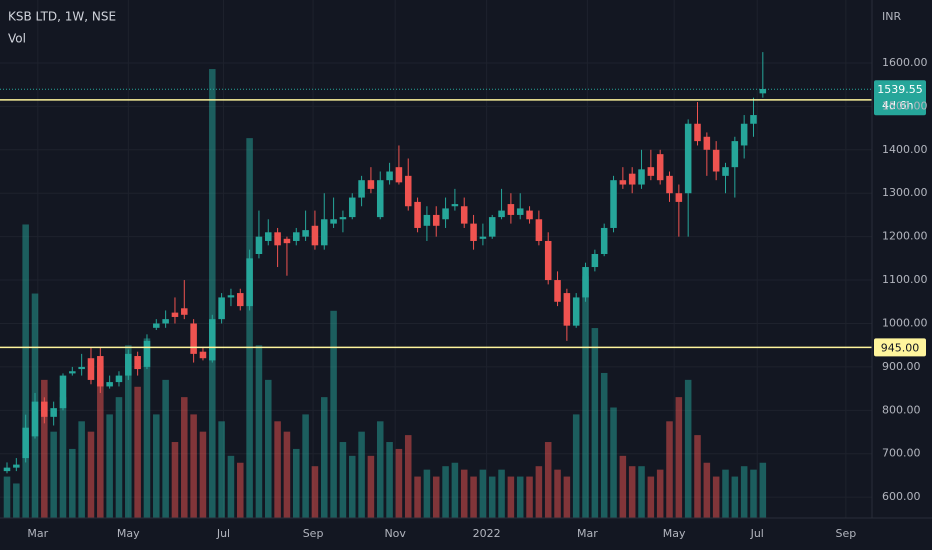 The width and height of the screenshot is (932, 550). I want to click on y-tick-label: 1300.00, so click(905, 192).